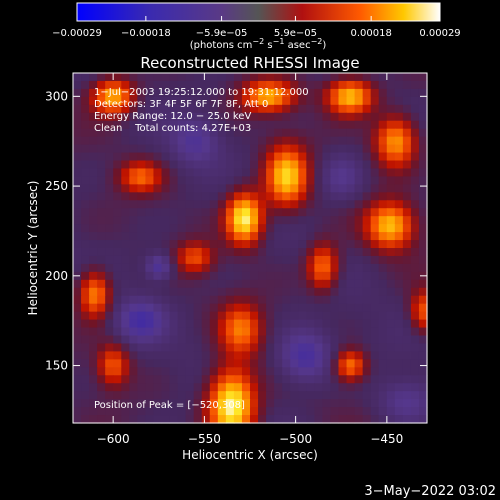 The width and height of the screenshot is (500, 500). What do you see at coordinates (430, 491) in the screenshot?
I see `footer-date: 3−May−2022 03:02` at bounding box center [430, 491].